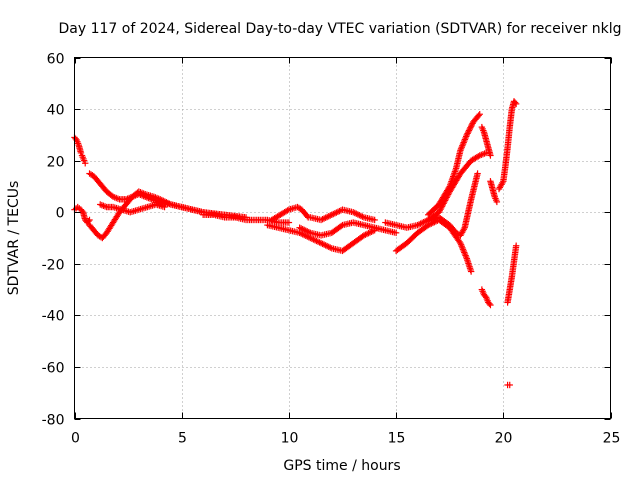 The image size is (640, 480). Describe the element at coordinates (504, 439) in the screenshot. I see `x-tick-label: 20` at that location.